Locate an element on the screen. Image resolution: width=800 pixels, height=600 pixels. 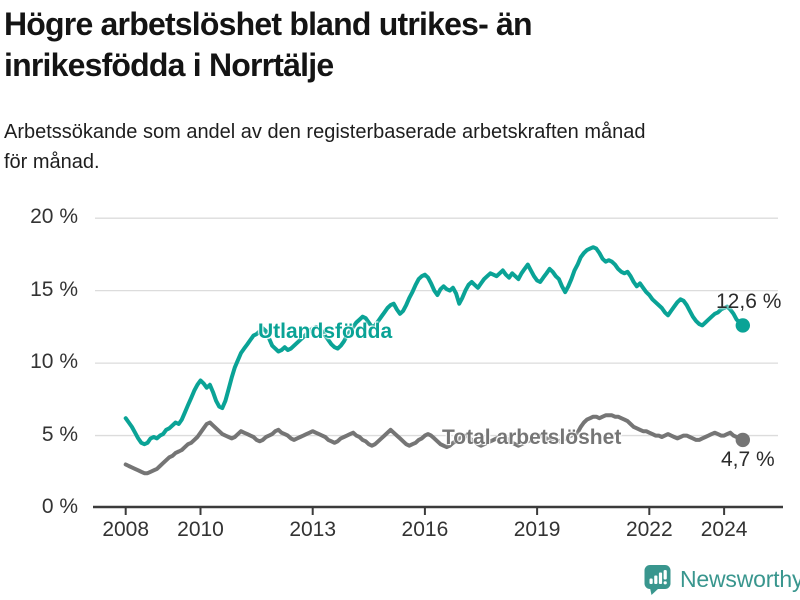
series-label-total-arbetsloshet: Total arbetslöshet is located at coordinates (532, 437).